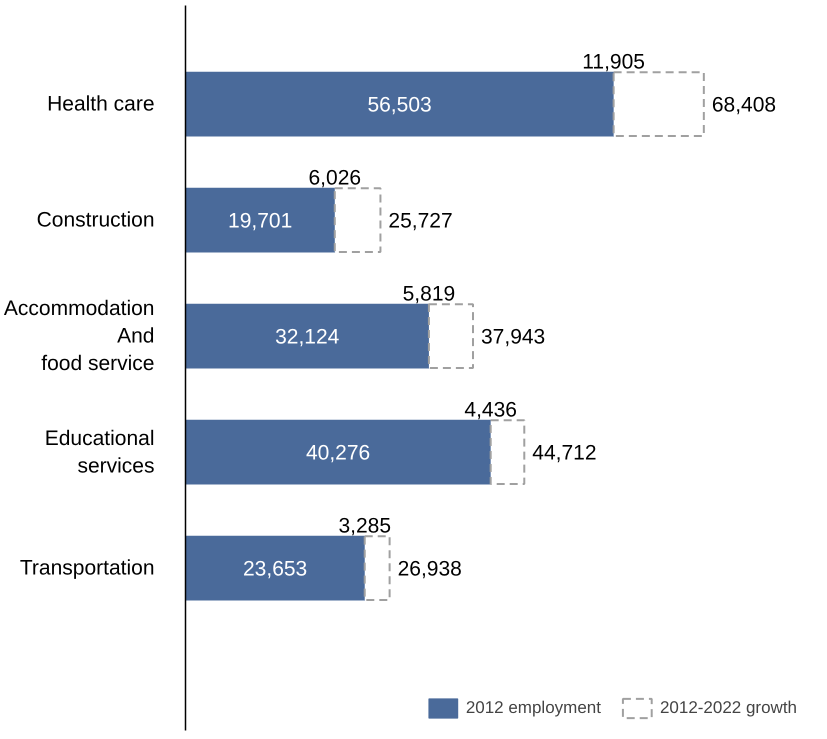 The height and width of the screenshot is (739, 827). I want to click on data-label: 19,701, so click(260, 221).